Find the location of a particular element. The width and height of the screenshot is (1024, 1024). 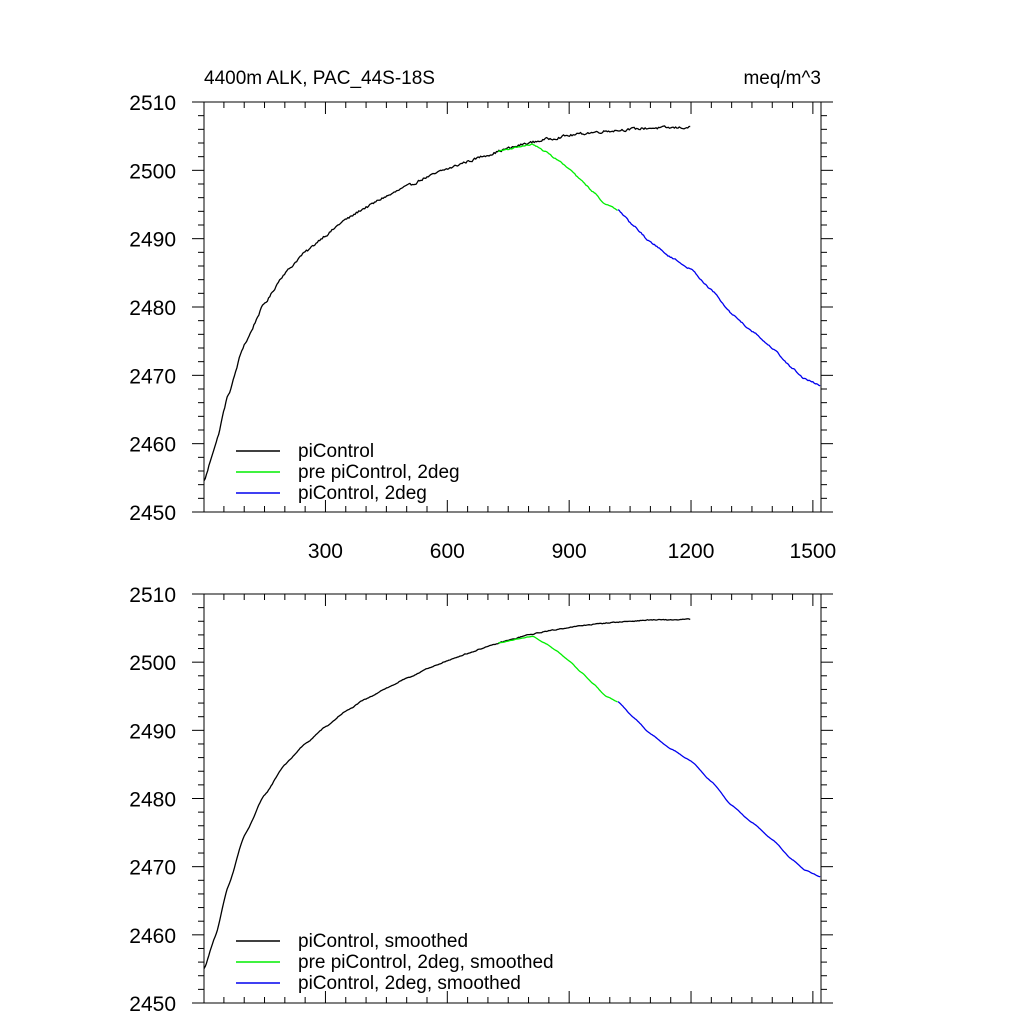

units-label: meq/m^3 is located at coordinates (782, 78).